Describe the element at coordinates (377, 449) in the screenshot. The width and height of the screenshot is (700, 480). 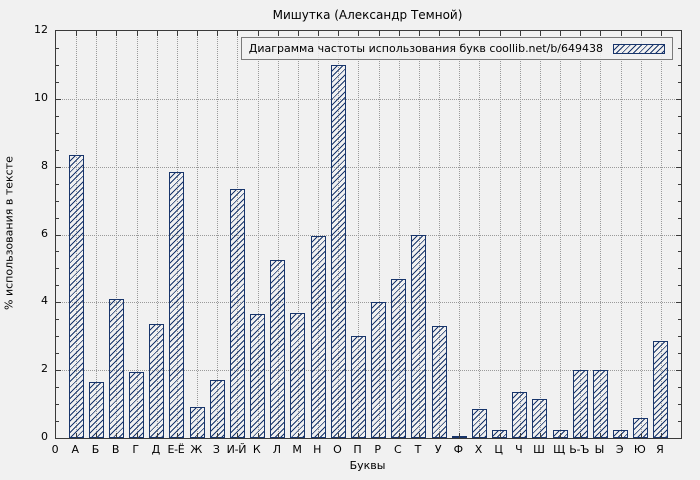
I see `x-tick-label: Р` at that location.